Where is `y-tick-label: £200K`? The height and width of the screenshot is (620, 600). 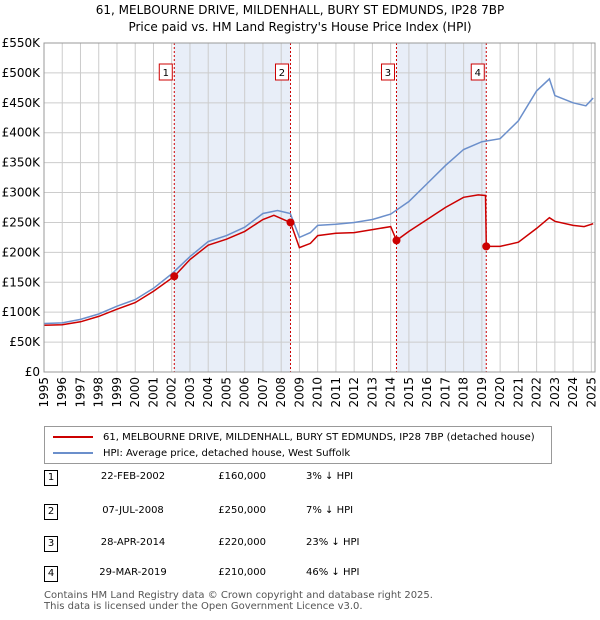 y-tick-label: £200K is located at coordinates (22, 252).